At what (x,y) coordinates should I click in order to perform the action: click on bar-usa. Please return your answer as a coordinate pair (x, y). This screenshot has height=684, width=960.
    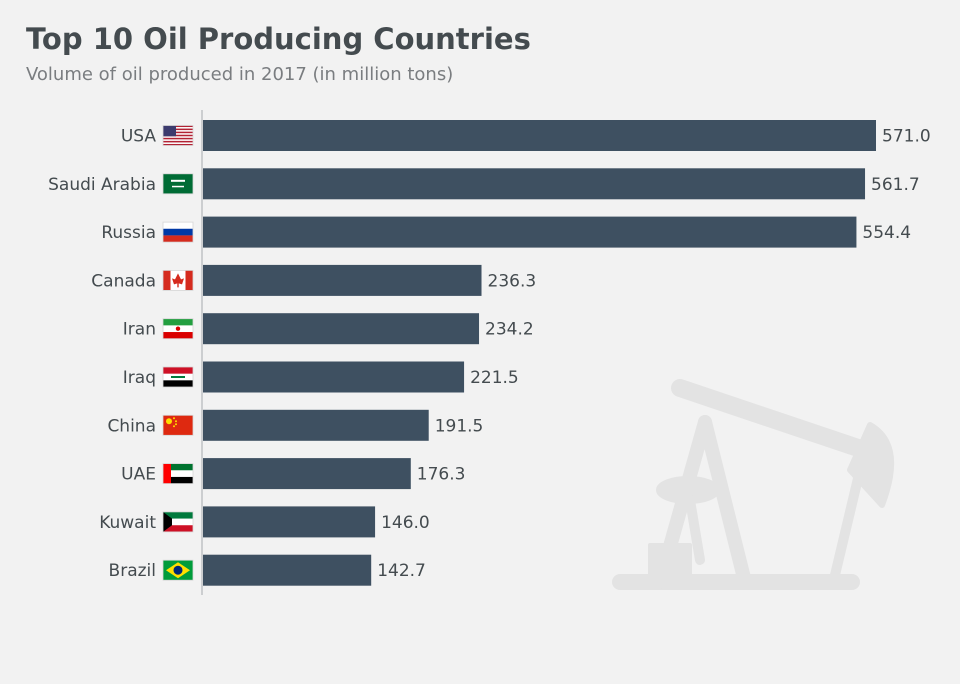
    Looking at the image, I should click on (539, 135).